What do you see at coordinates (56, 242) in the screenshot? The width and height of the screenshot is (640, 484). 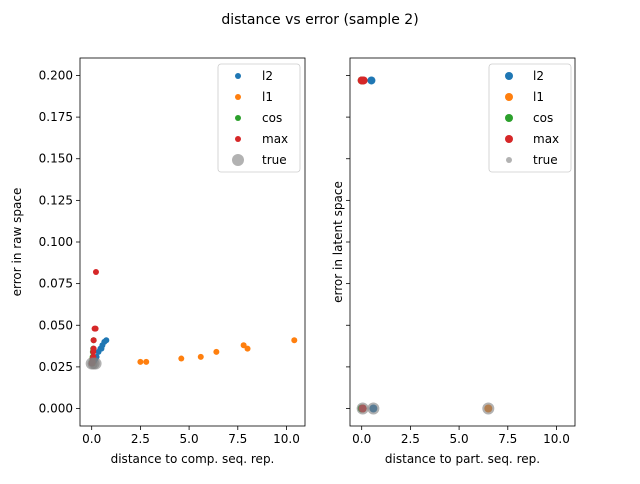 I see `y-tick-label: 0.100` at bounding box center [56, 242].